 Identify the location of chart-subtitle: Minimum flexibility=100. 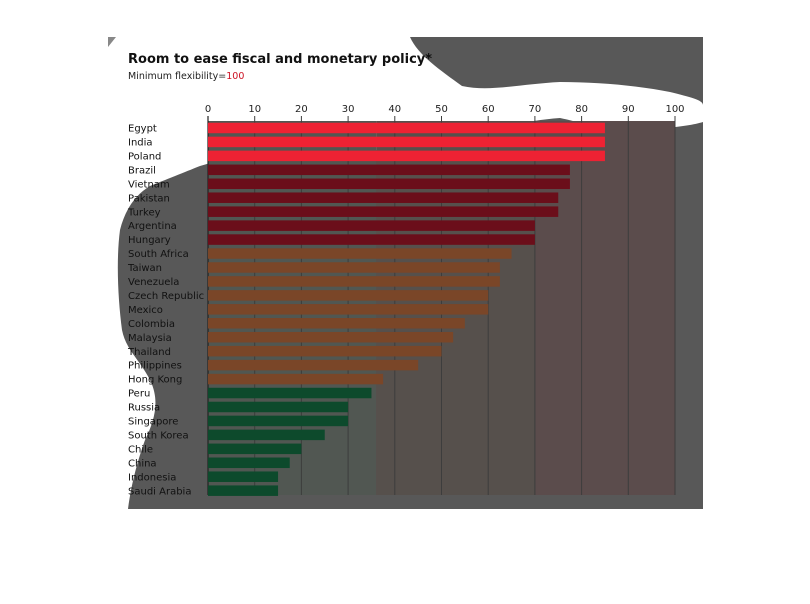
(186, 76).